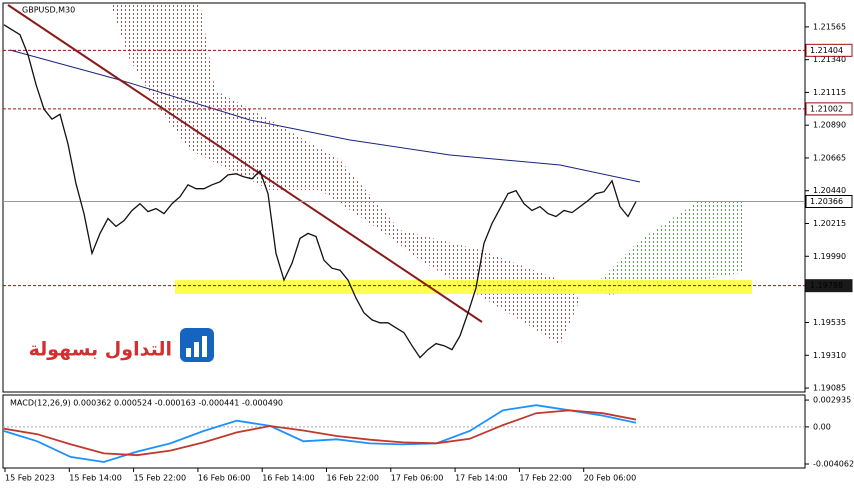 The width and height of the screenshot is (854, 489). I want to click on y-tick-label: 1.19310, so click(829, 355).